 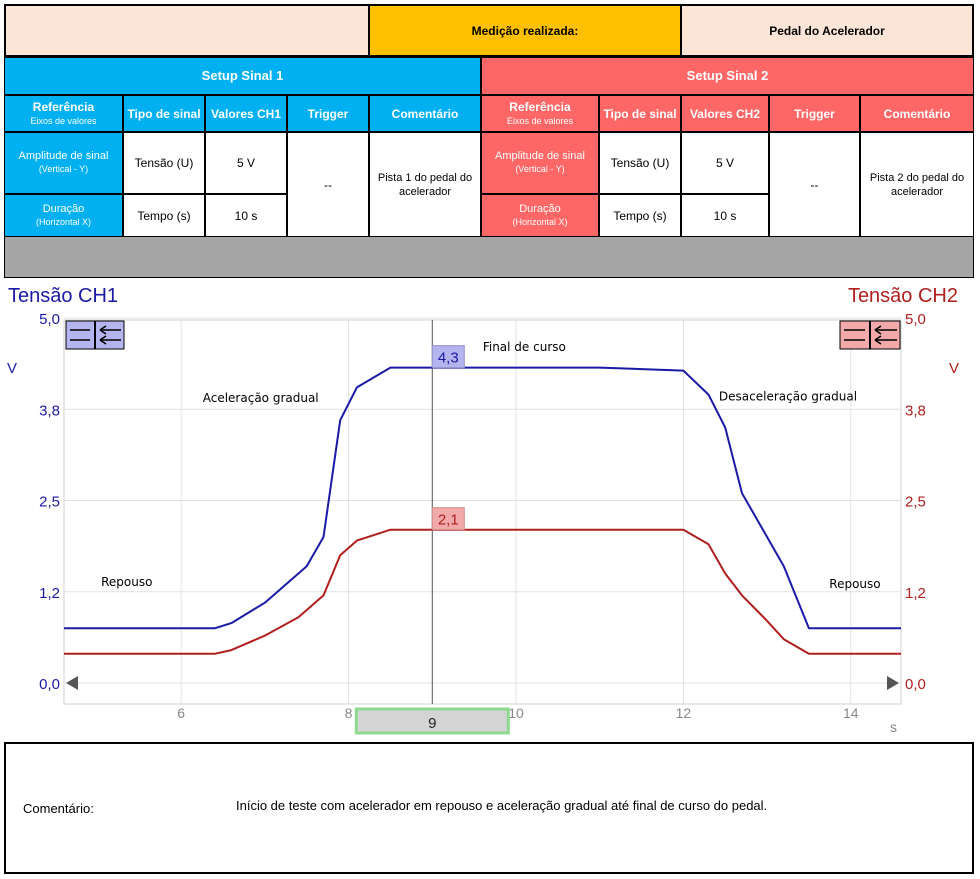 What do you see at coordinates (246, 163) in the screenshot?
I see `setup1-amp-value: 5 V` at bounding box center [246, 163].